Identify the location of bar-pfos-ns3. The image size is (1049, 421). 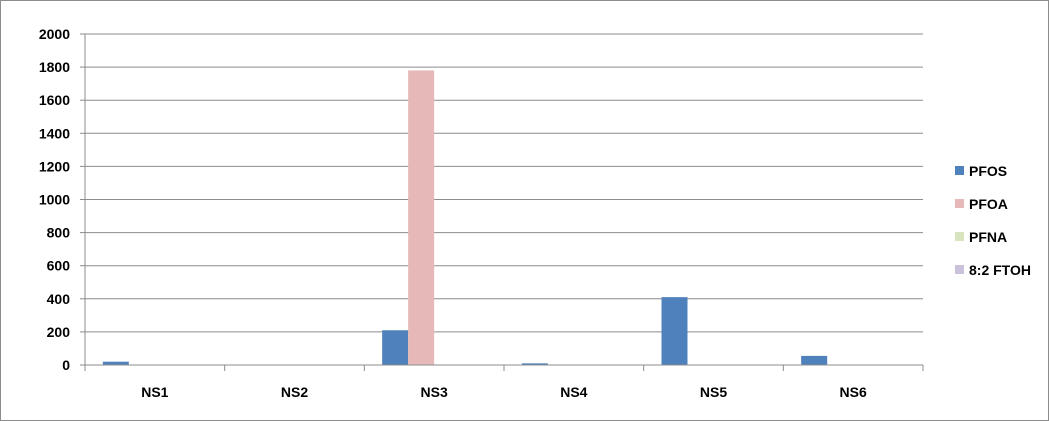
(395, 347).